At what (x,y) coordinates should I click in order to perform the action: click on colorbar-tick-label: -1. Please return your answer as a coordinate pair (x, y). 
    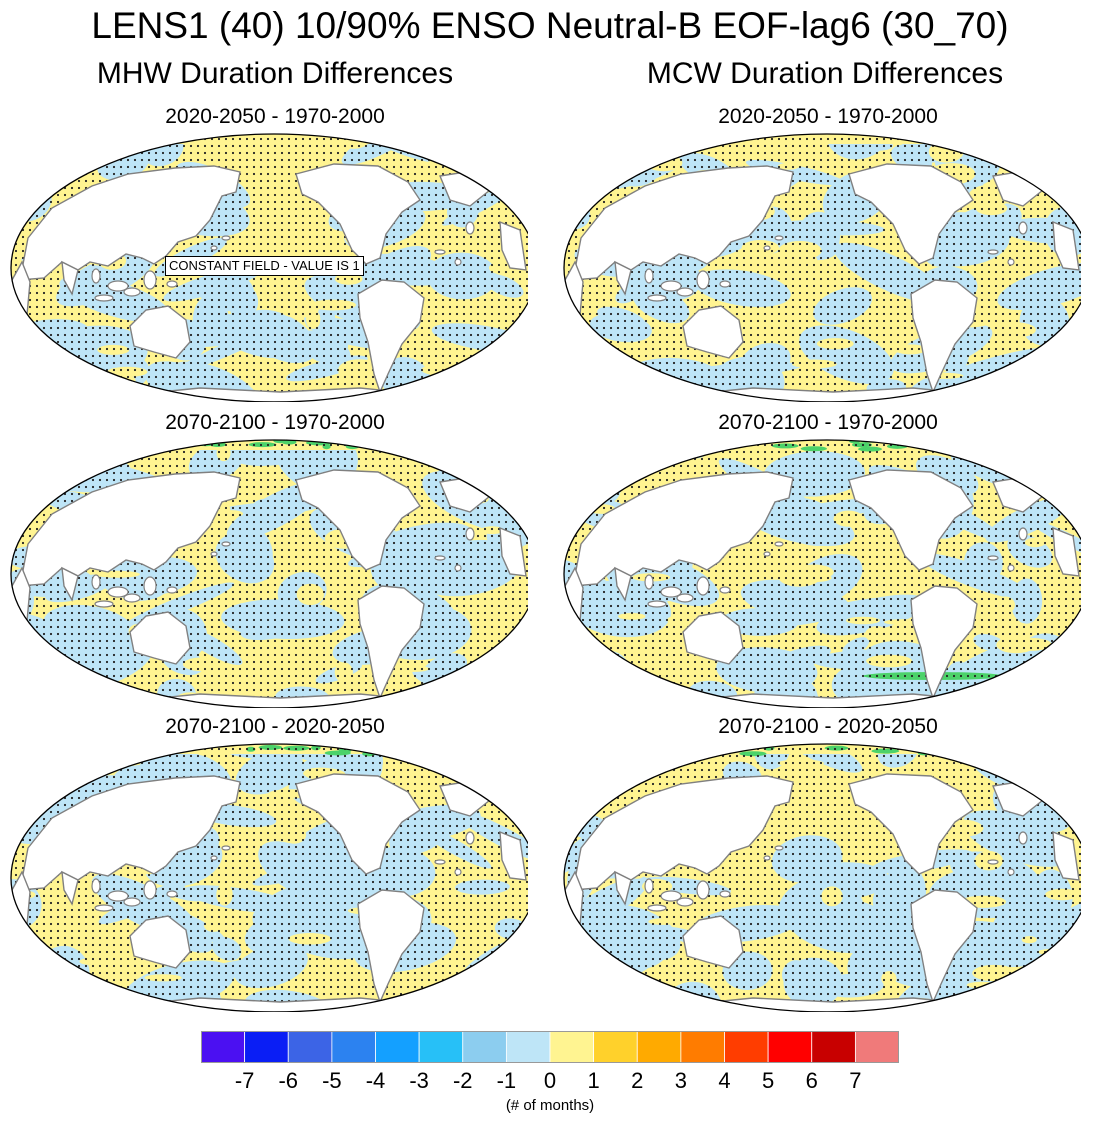
    Looking at the image, I should click on (506, 1080).